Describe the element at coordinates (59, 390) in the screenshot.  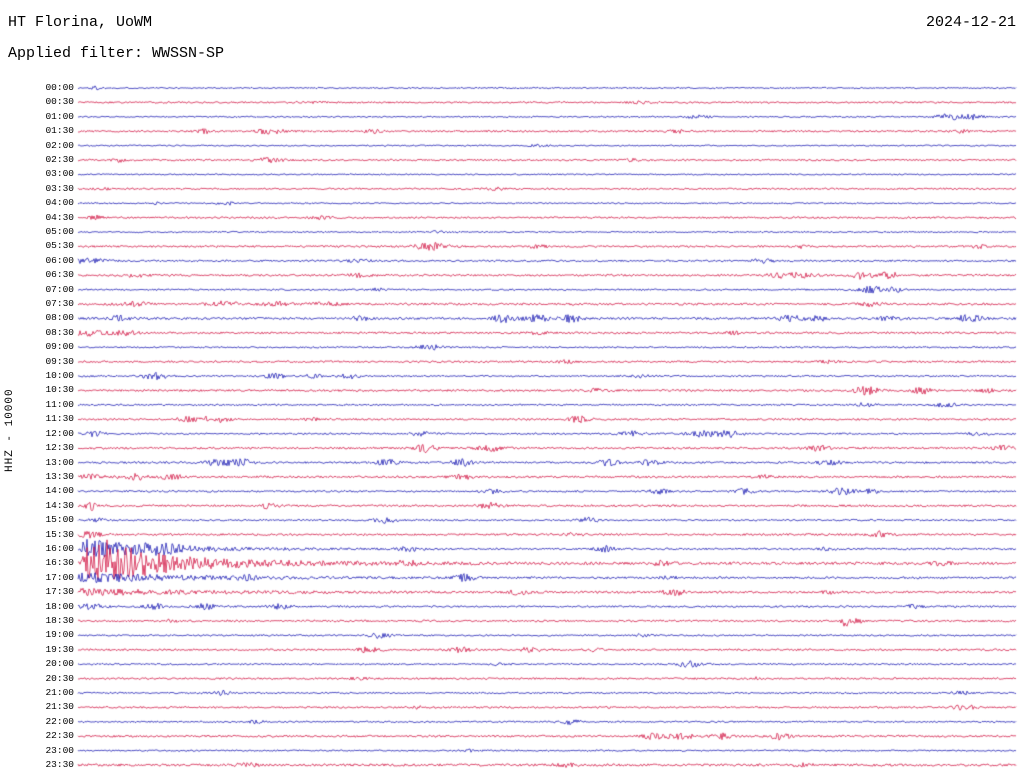
I see `time-label-1030: 10:30` at that location.